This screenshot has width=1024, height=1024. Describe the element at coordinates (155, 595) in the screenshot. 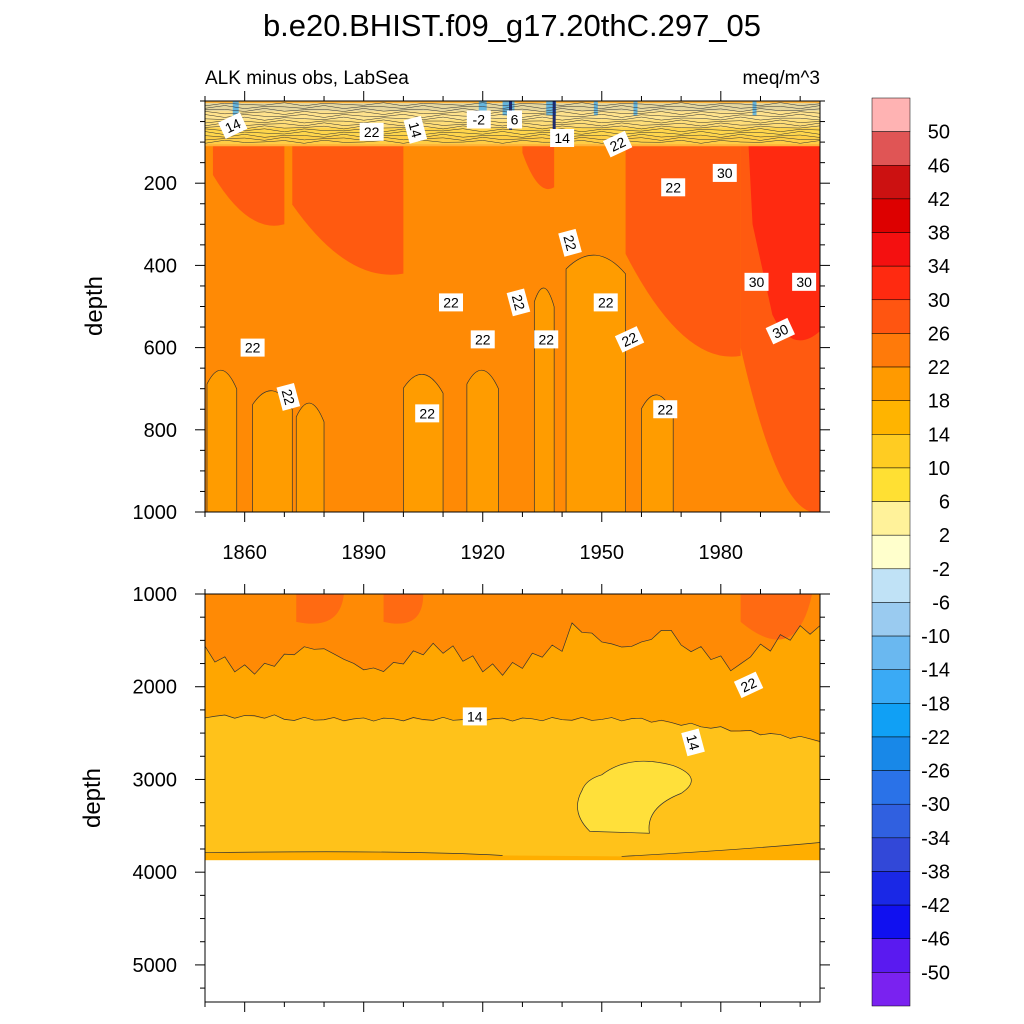

I see `y-tick-label: 1000` at that location.